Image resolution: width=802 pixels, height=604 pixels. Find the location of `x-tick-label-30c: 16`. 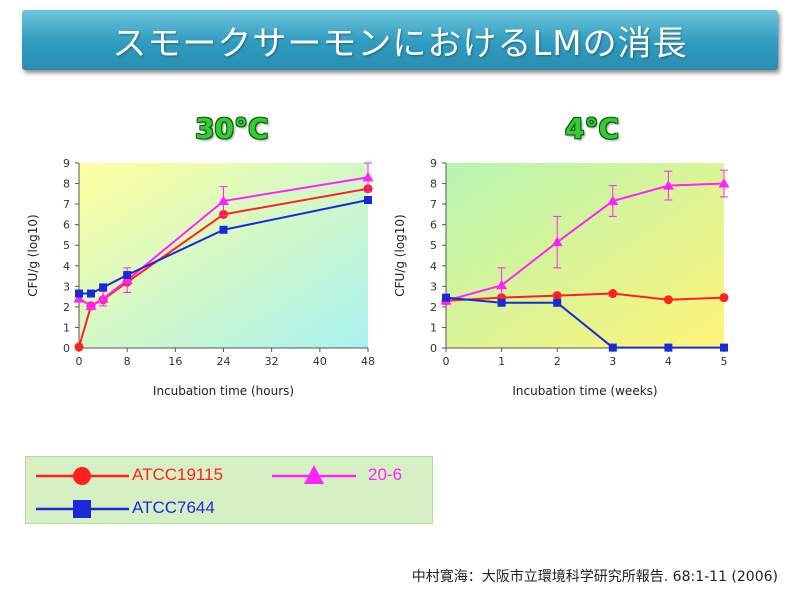

x-tick-label-30c: 16 is located at coordinates (175, 361).